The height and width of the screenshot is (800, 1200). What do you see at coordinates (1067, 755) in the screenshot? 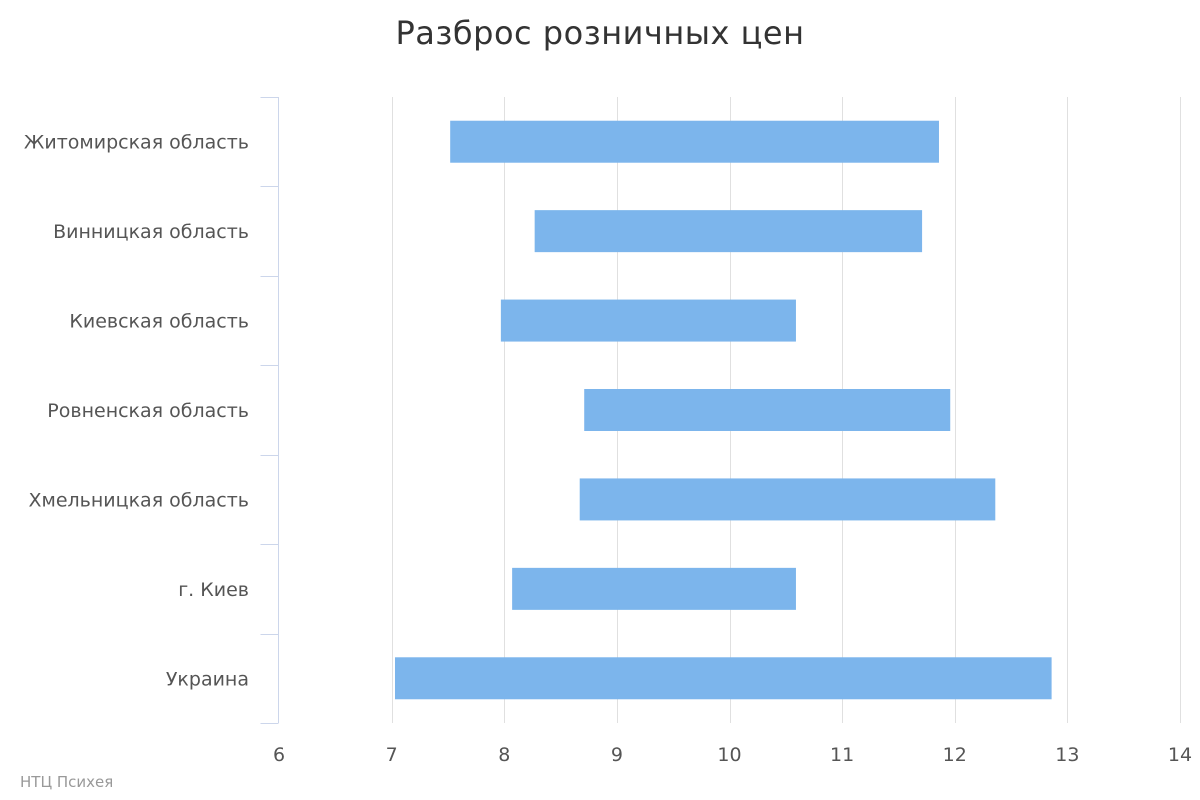
I see `x-tick-label: 13` at bounding box center [1067, 755].